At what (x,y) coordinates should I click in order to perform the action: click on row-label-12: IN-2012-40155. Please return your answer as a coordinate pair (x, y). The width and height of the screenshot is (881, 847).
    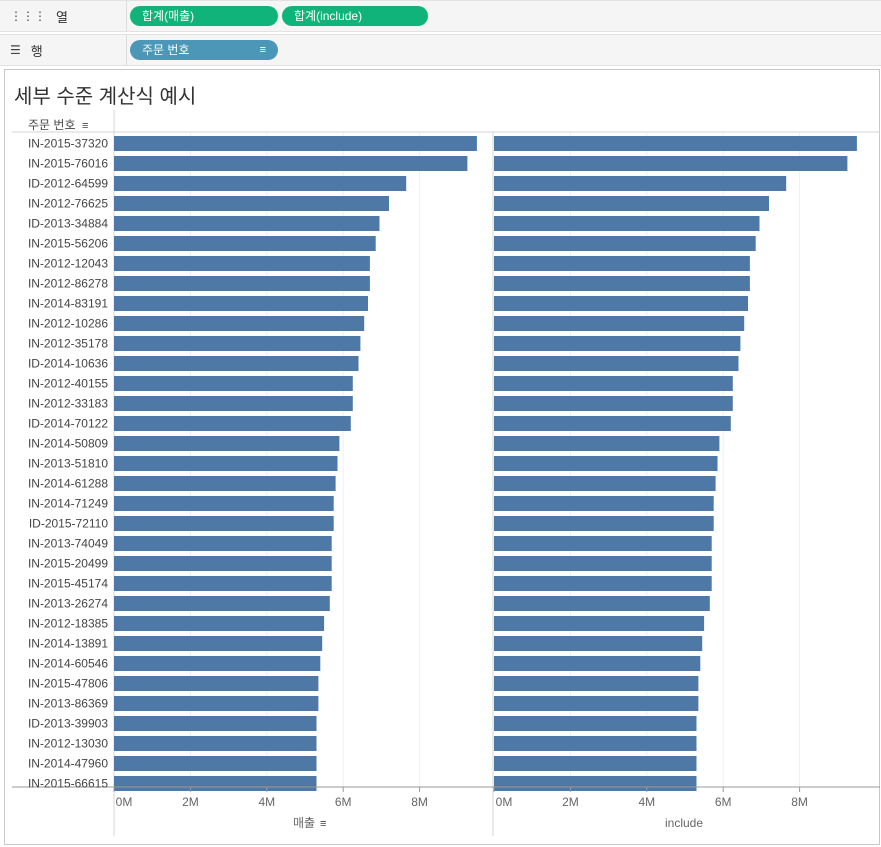
    Looking at the image, I should click on (68, 384).